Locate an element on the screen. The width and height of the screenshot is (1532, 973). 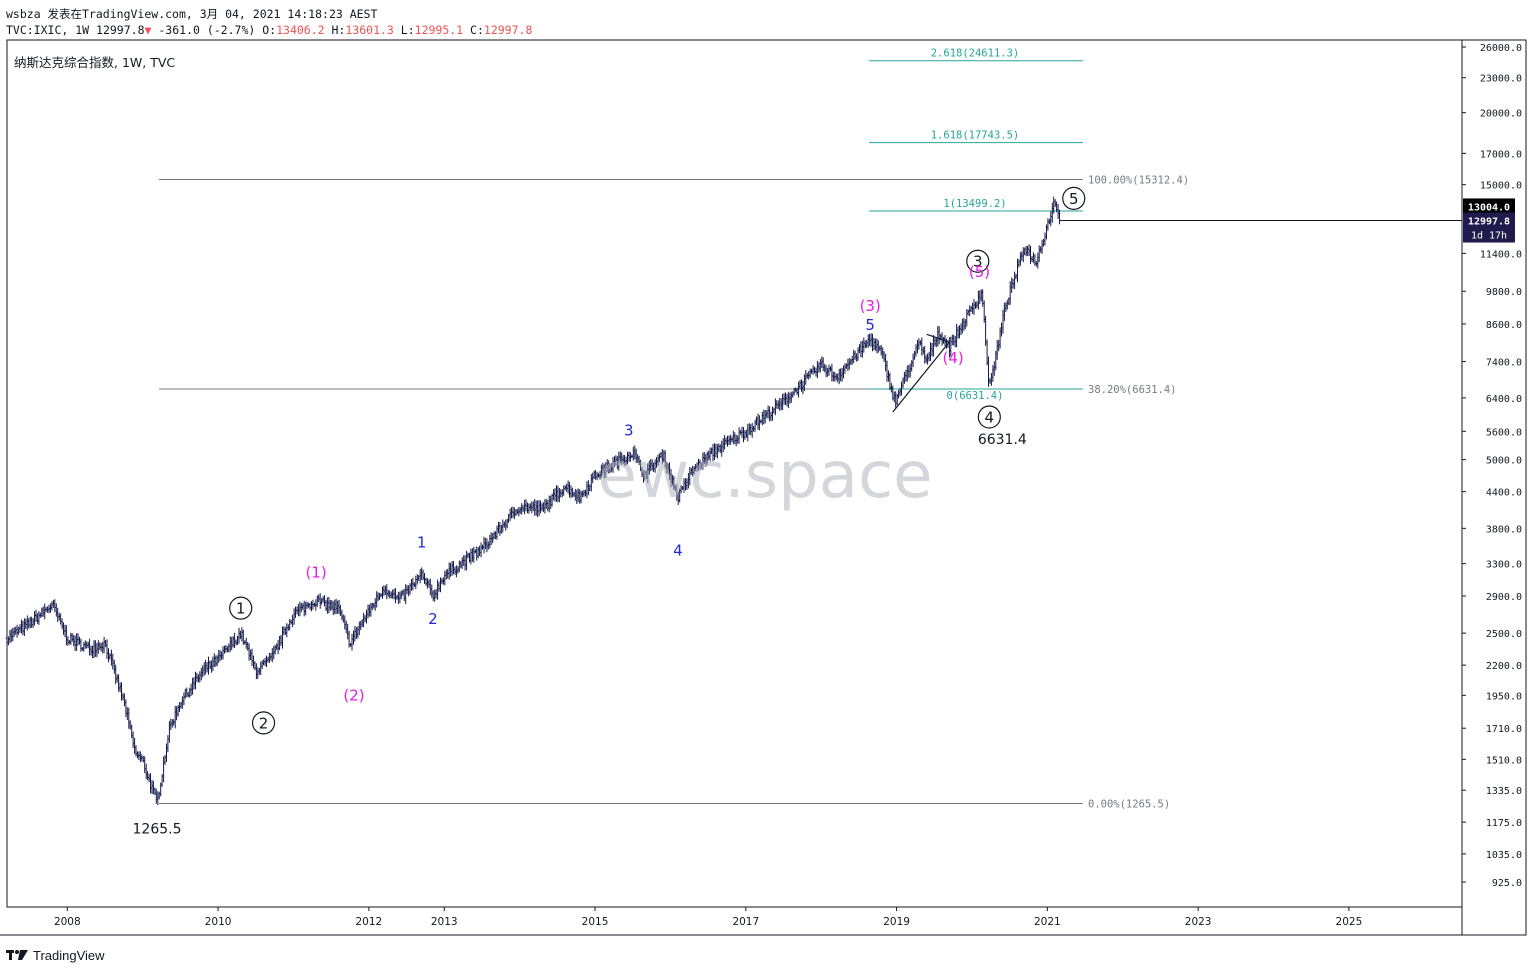
watermark: ewc.space is located at coordinates (765, 476).